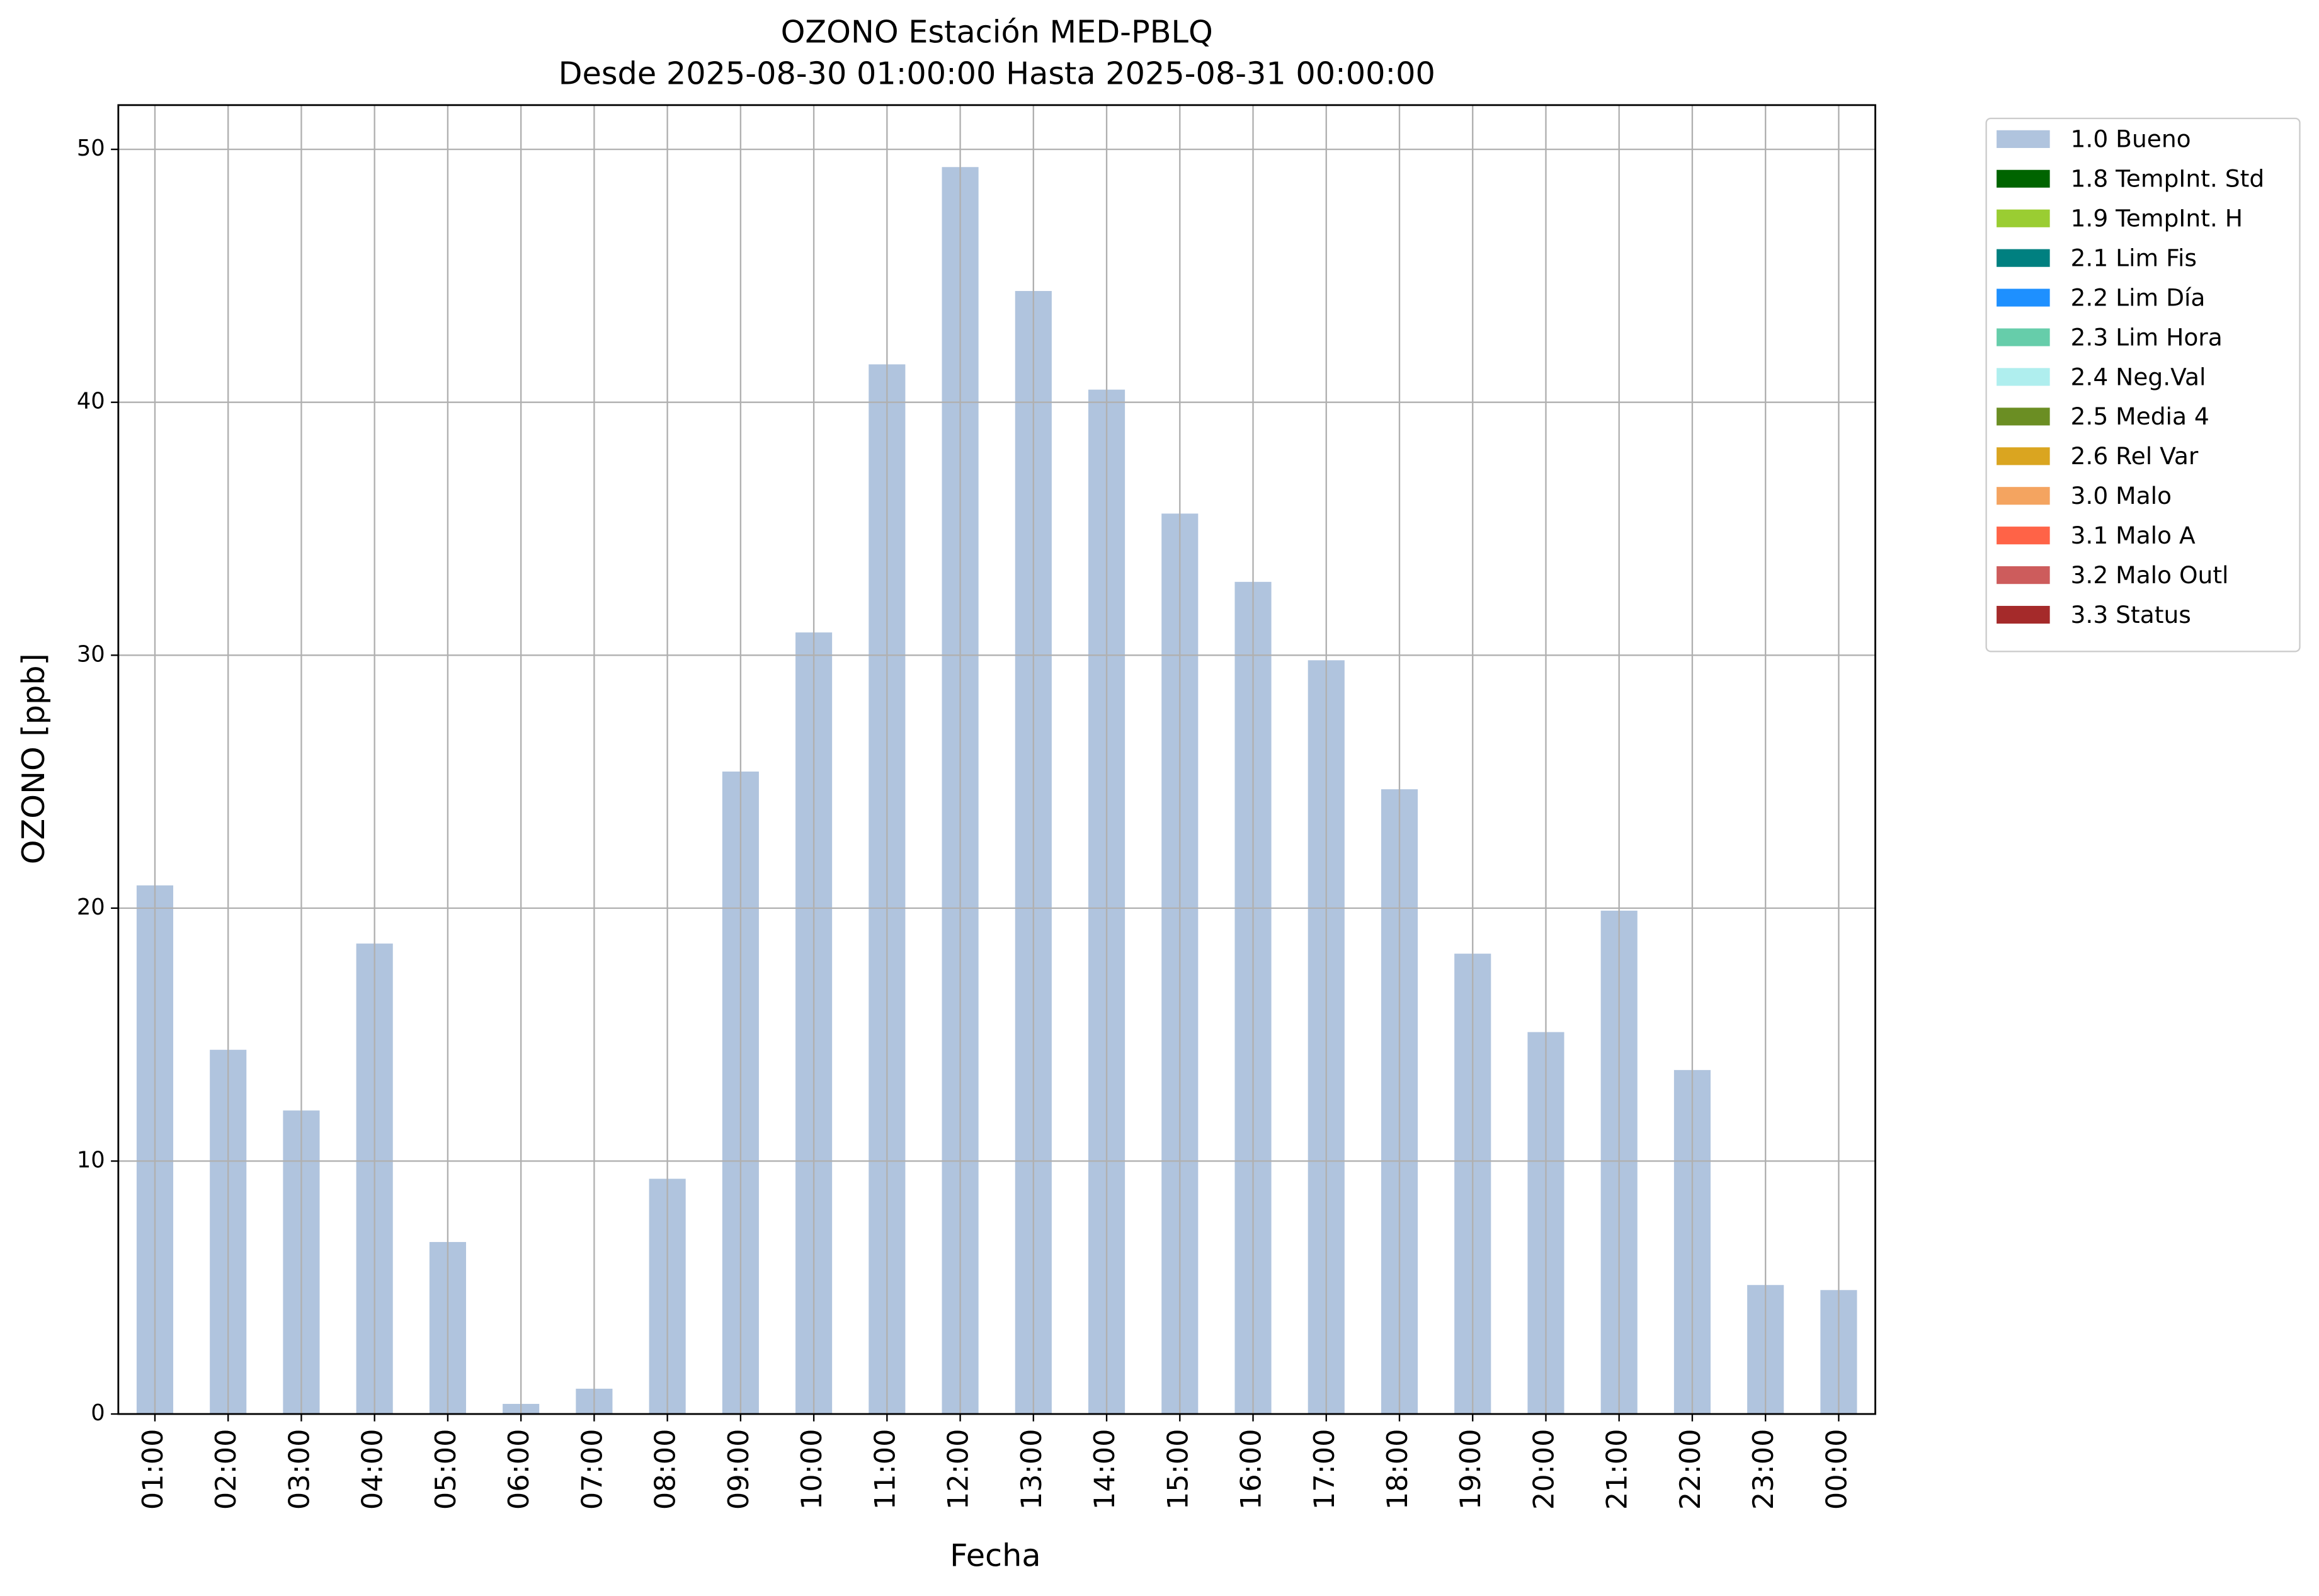  What do you see at coordinates (2131, 615) in the screenshot?
I see `legend-label: 3.3 Status` at bounding box center [2131, 615].